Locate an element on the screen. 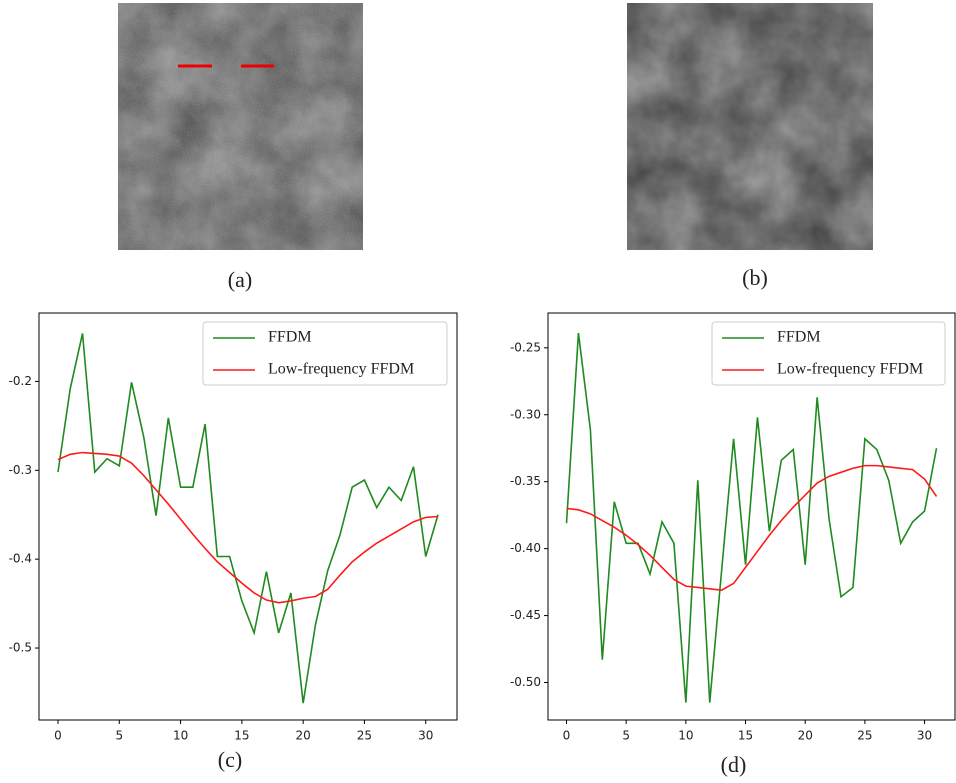 The width and height of the screenshot is (956, 783). caption: (c) is located at coordinates (230, 759).